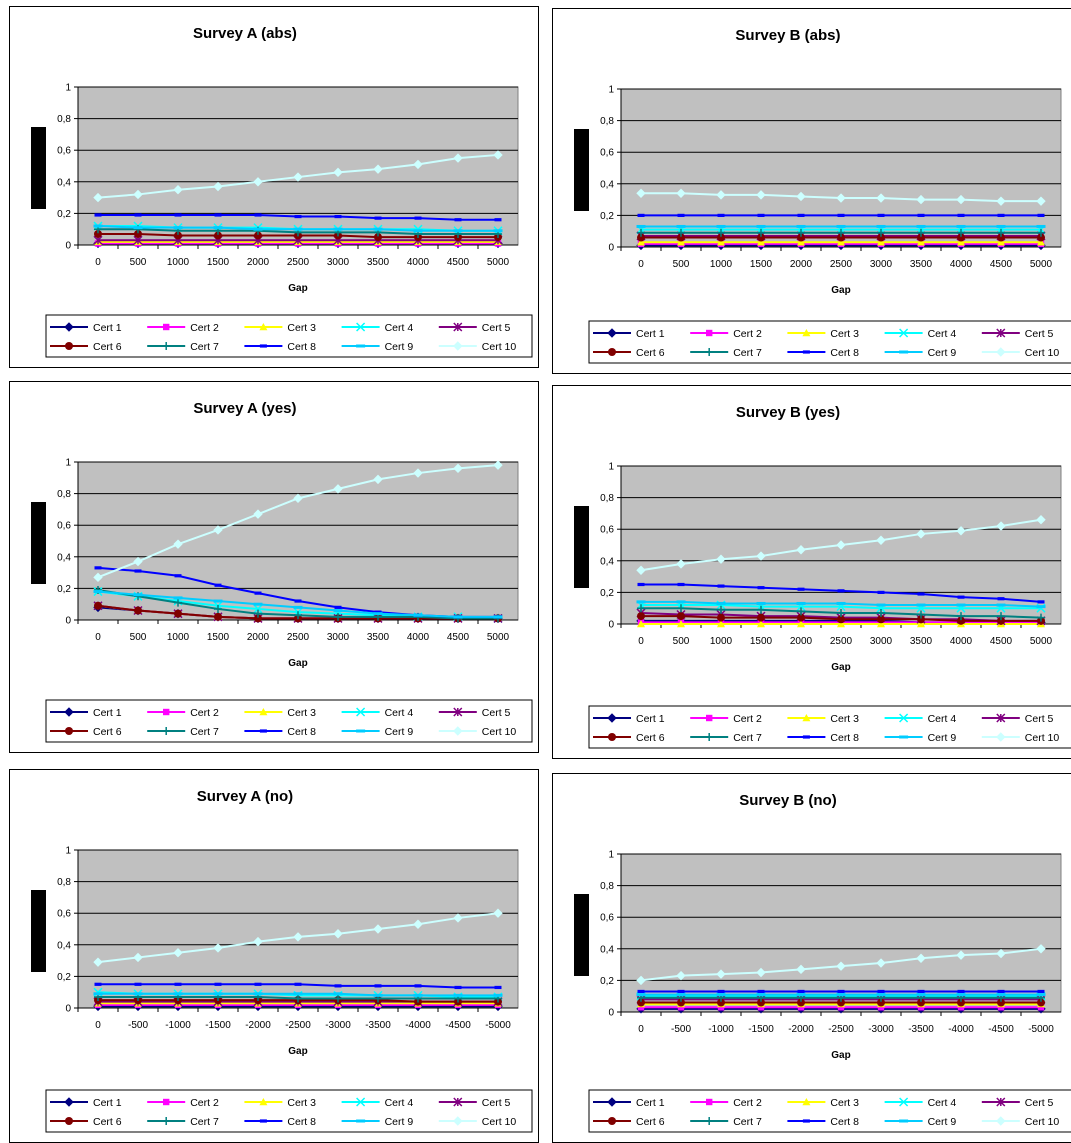  I want to click on y-tick-label: 0, so click(68, 246).